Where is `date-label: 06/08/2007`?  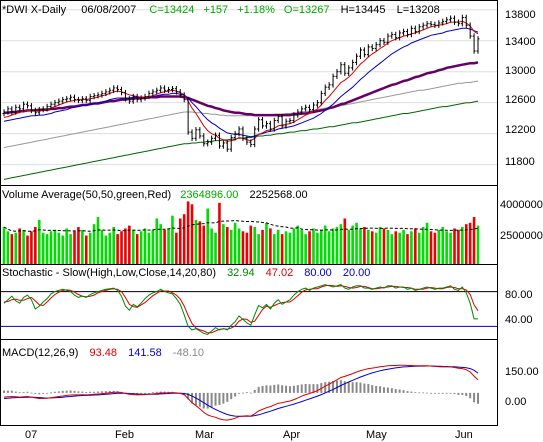 date-label: 06/08/2007 is located at coordinates (108, 10).